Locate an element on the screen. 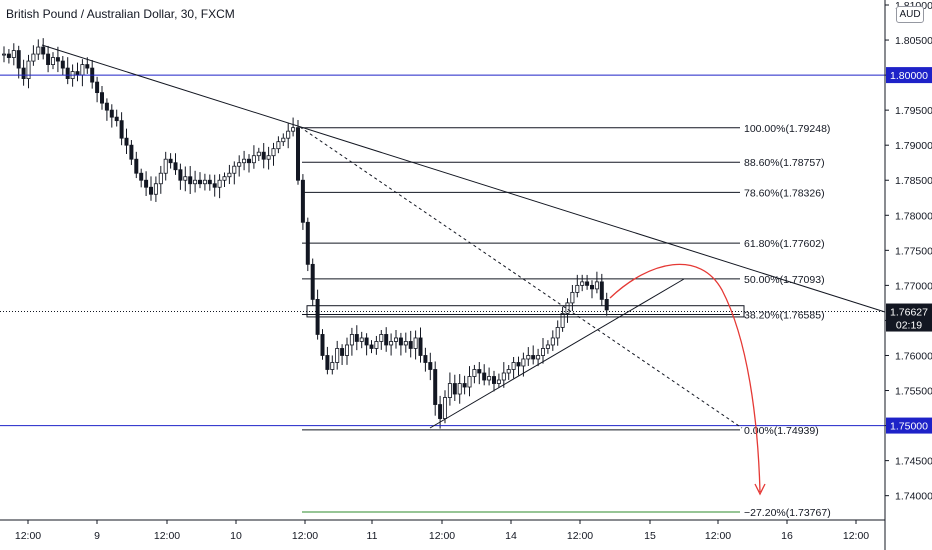  currency-button: AUD is located at coordinates (910, 14).